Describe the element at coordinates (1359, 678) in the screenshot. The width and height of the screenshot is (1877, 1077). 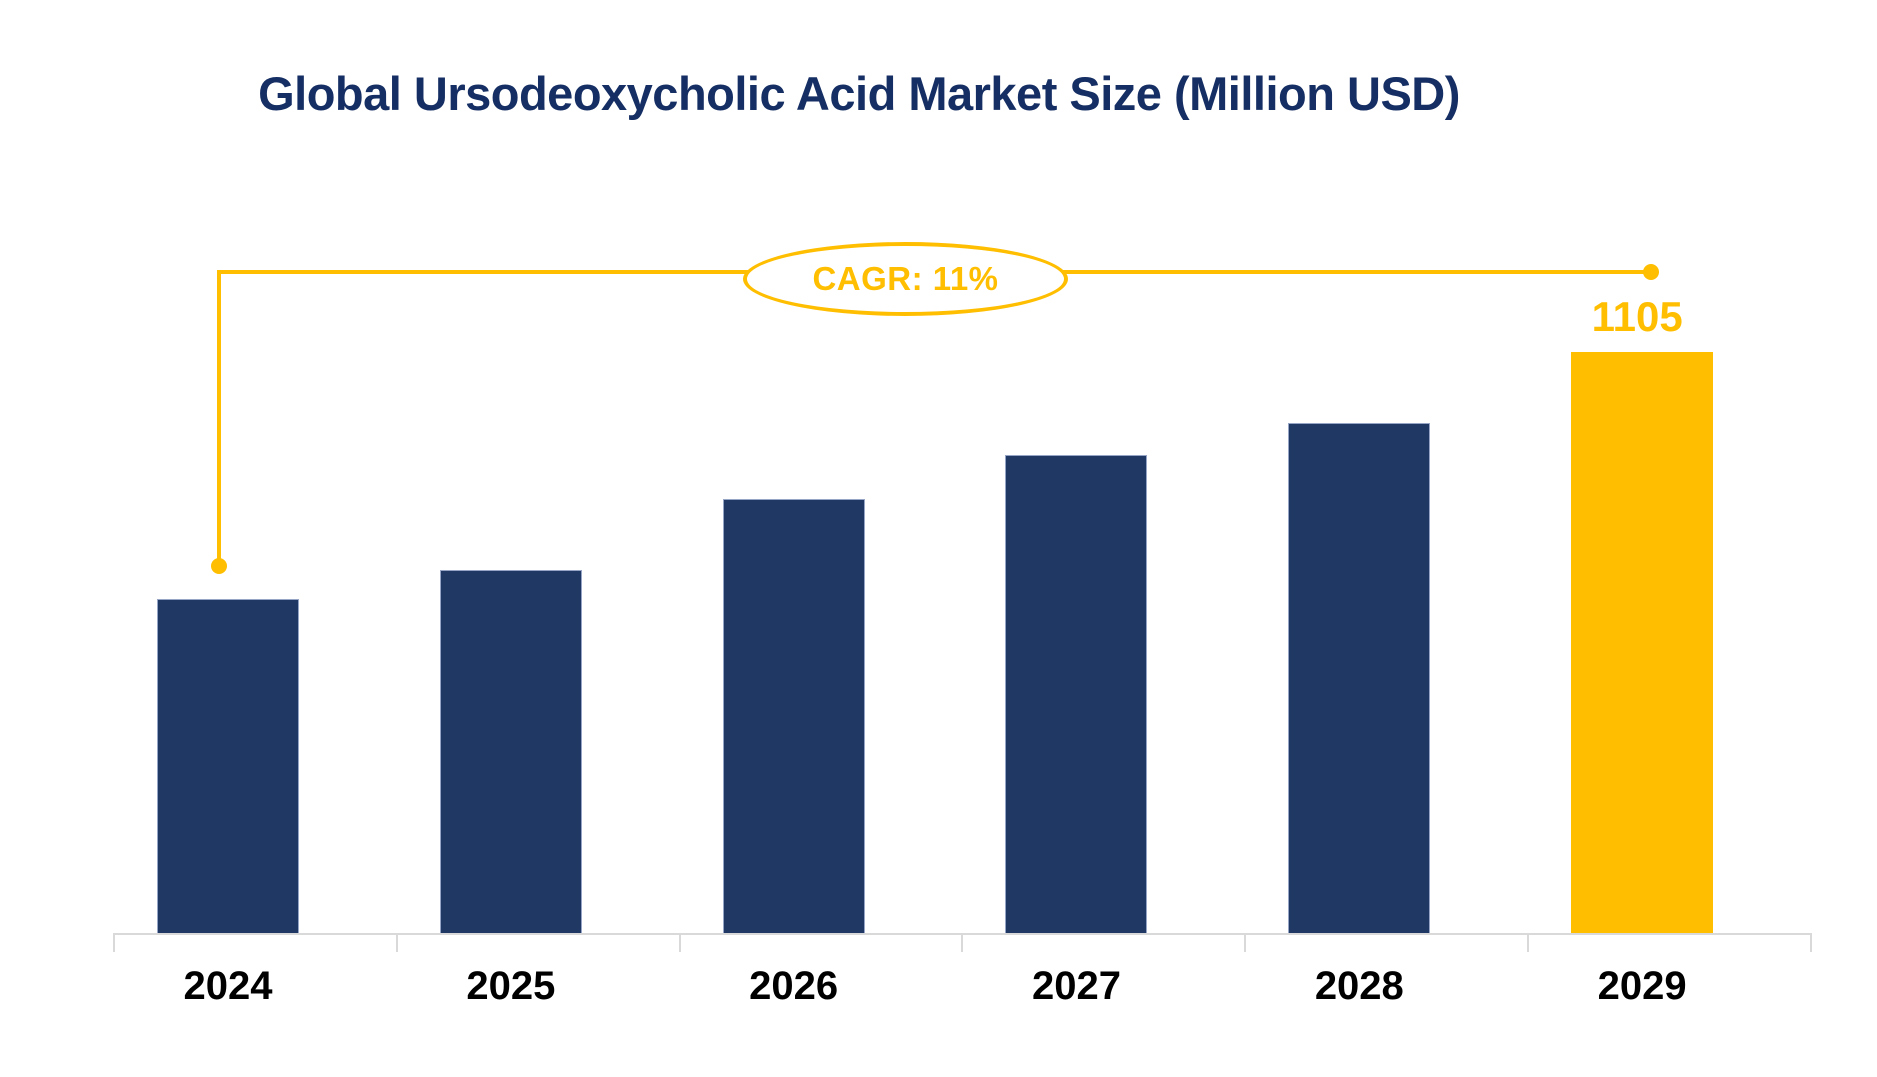
I see `bar-2028` at that location.